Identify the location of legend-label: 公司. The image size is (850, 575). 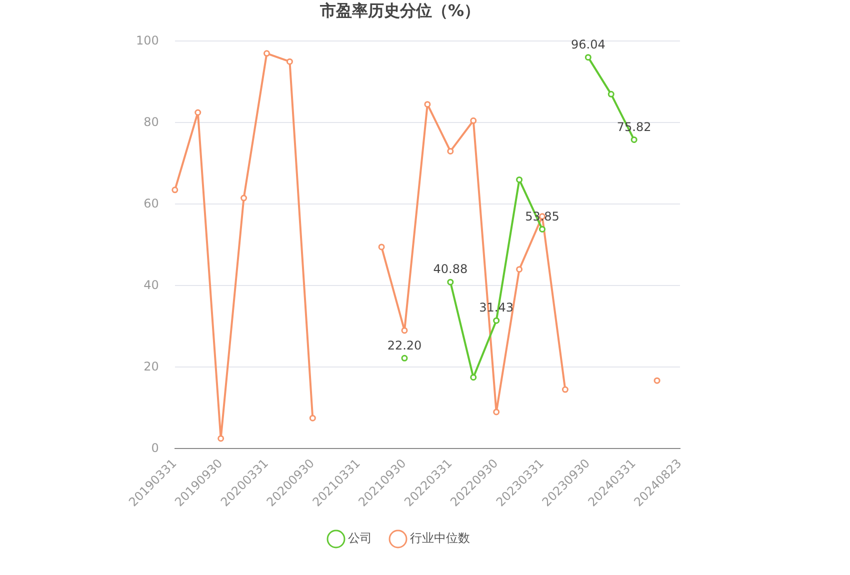
(360, 538).